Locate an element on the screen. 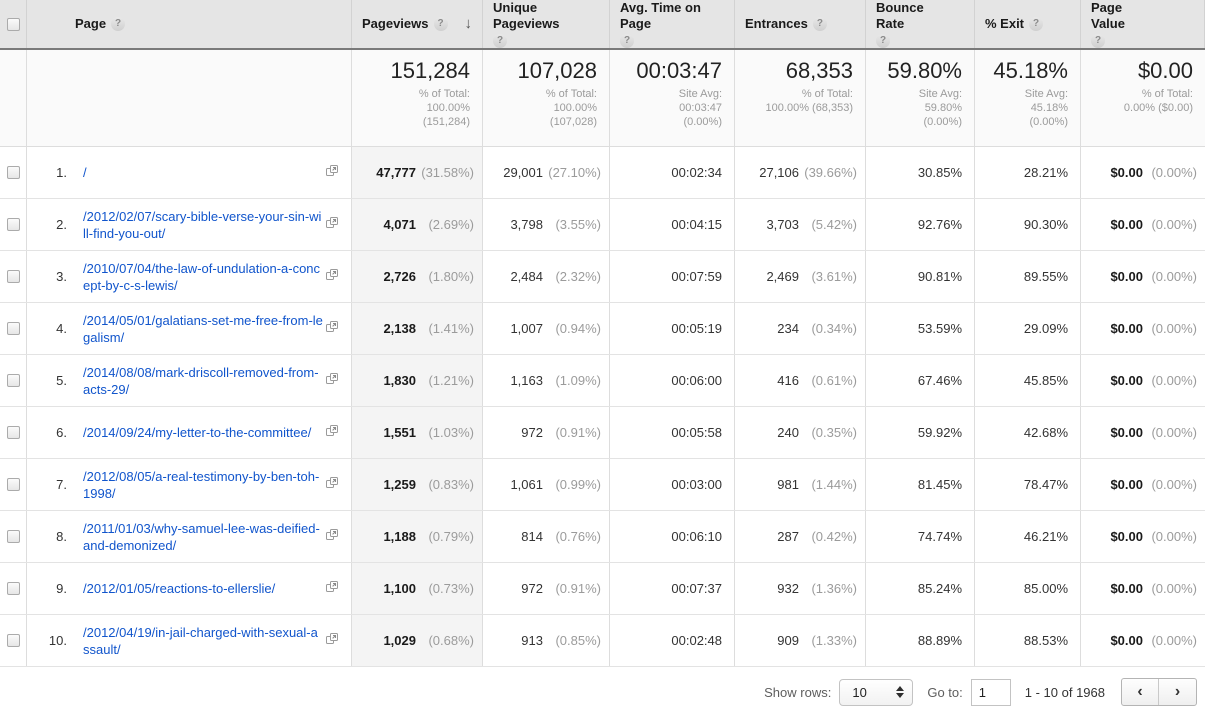  pageviews-cell: 2,726 (1.80%) is located at coordinates (417, 276).